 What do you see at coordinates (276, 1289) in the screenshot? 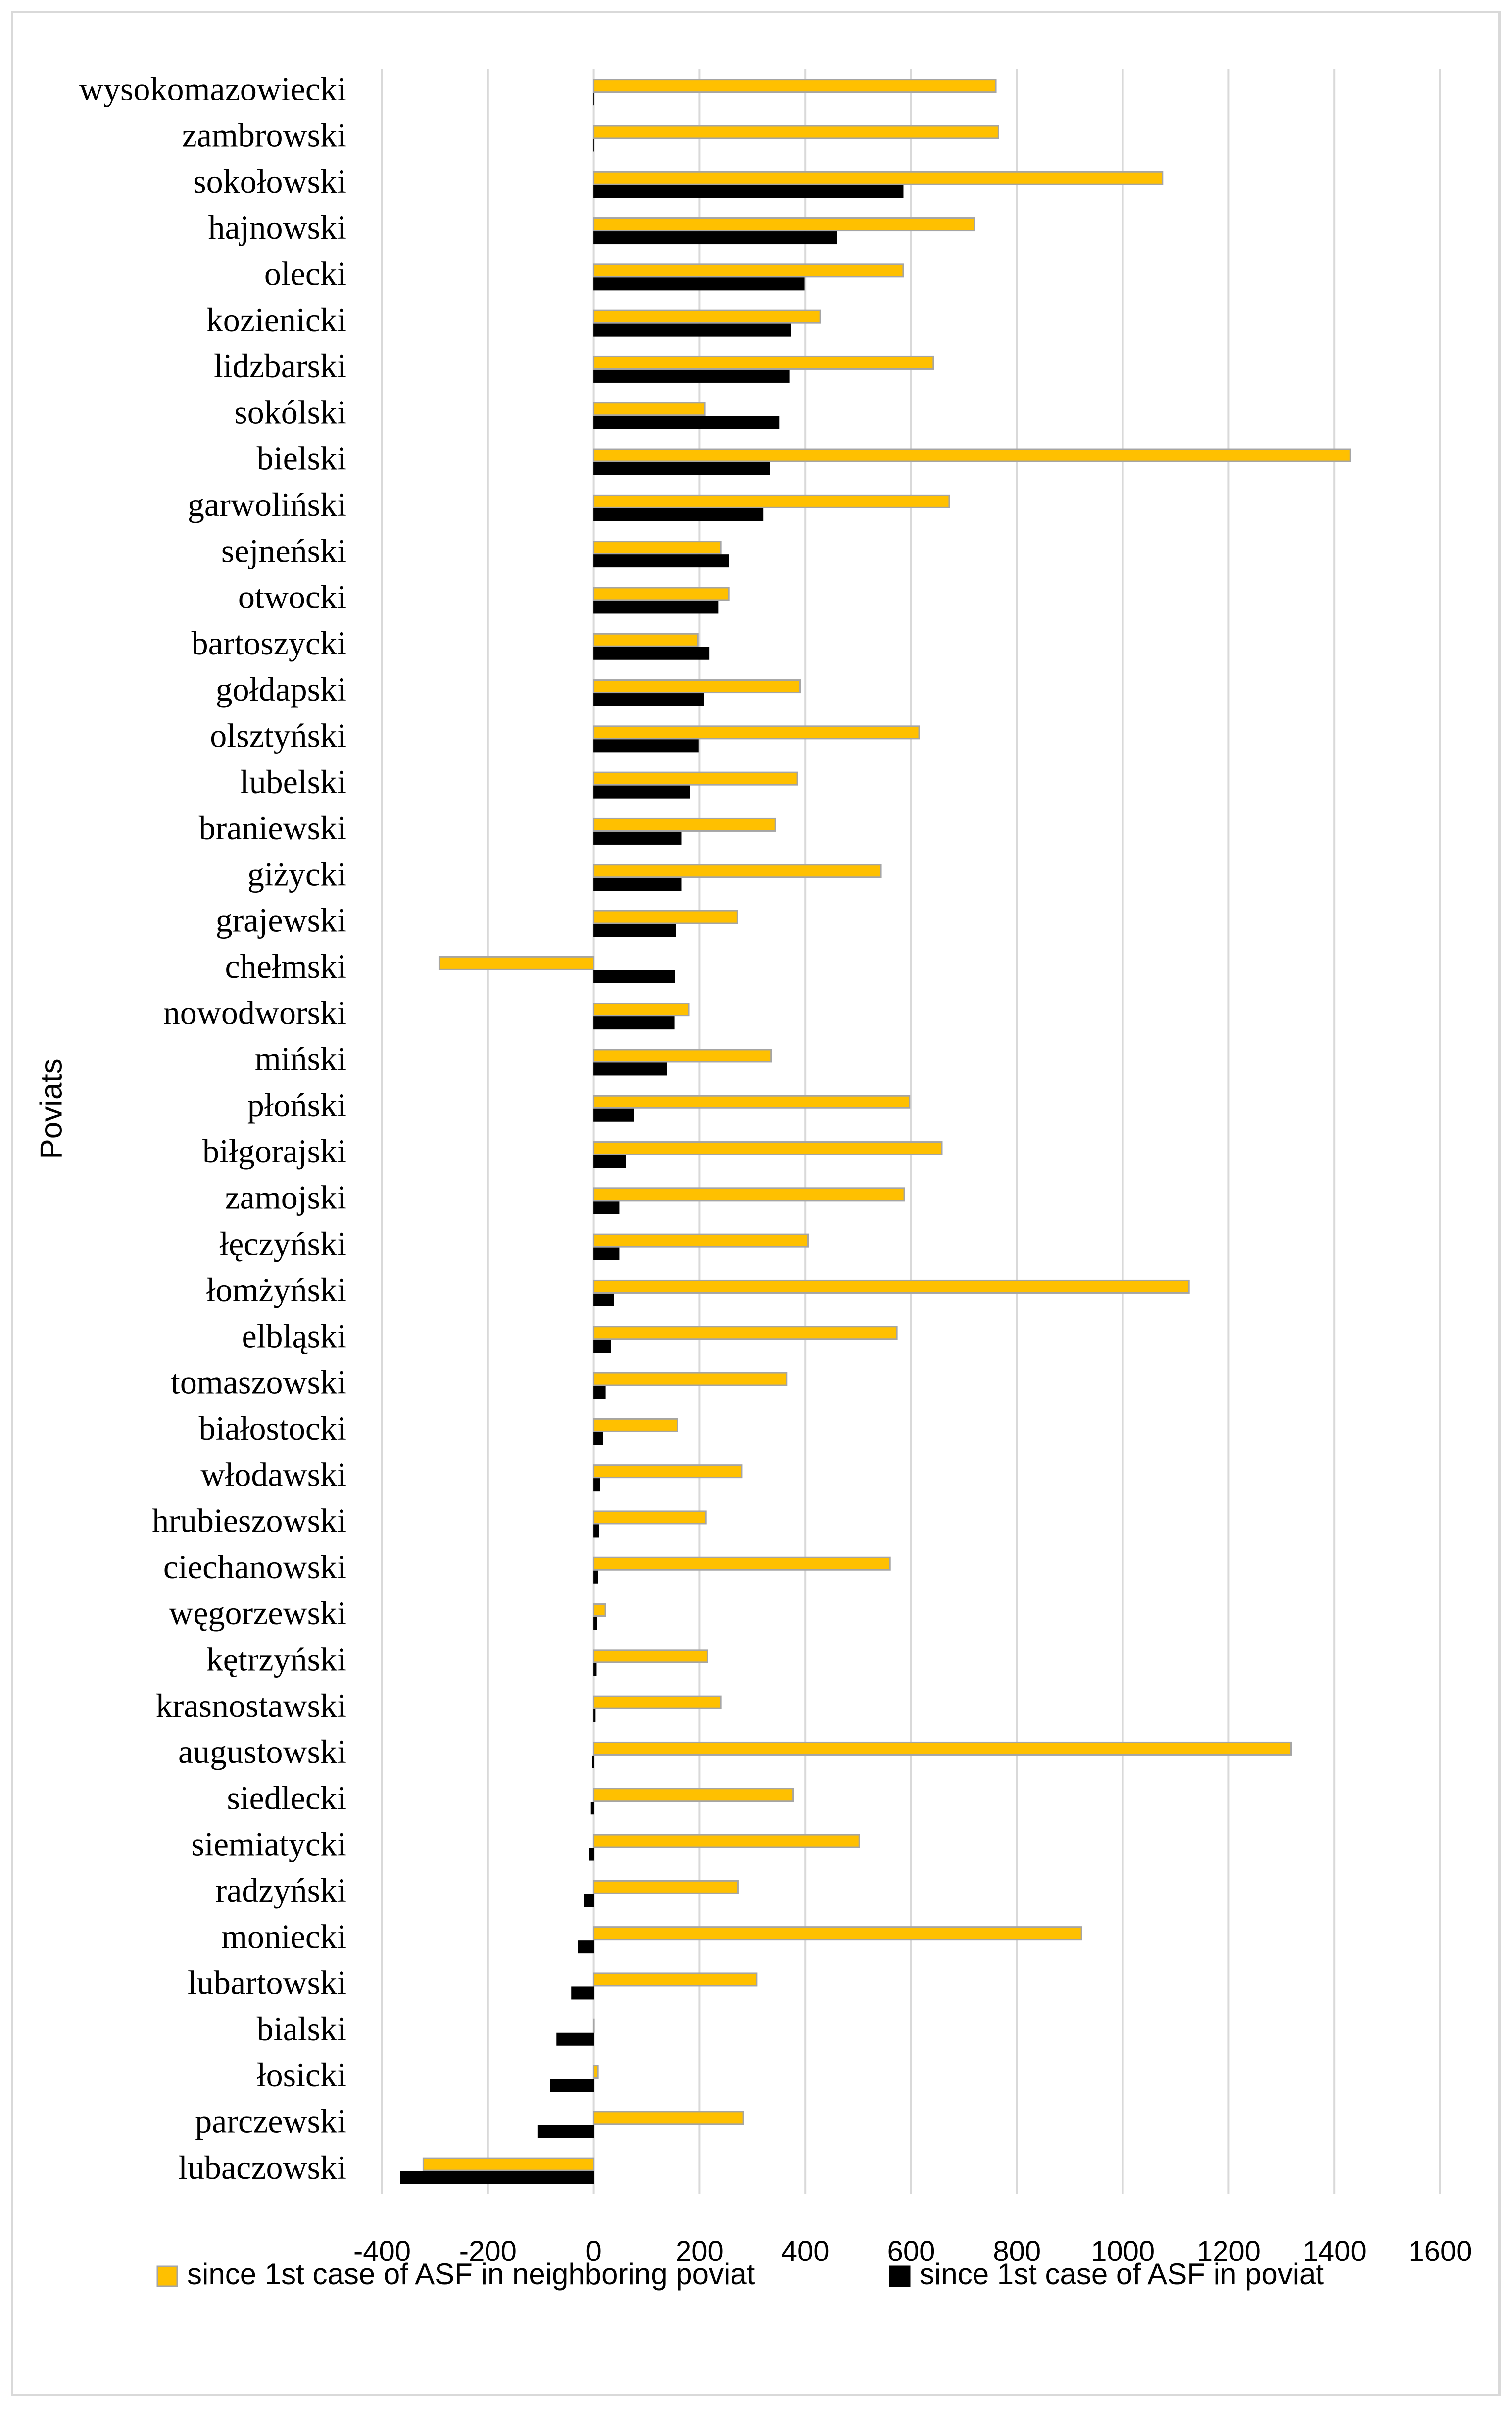
I see `category-label: łomżyński` at bounding box center [276, 1289].